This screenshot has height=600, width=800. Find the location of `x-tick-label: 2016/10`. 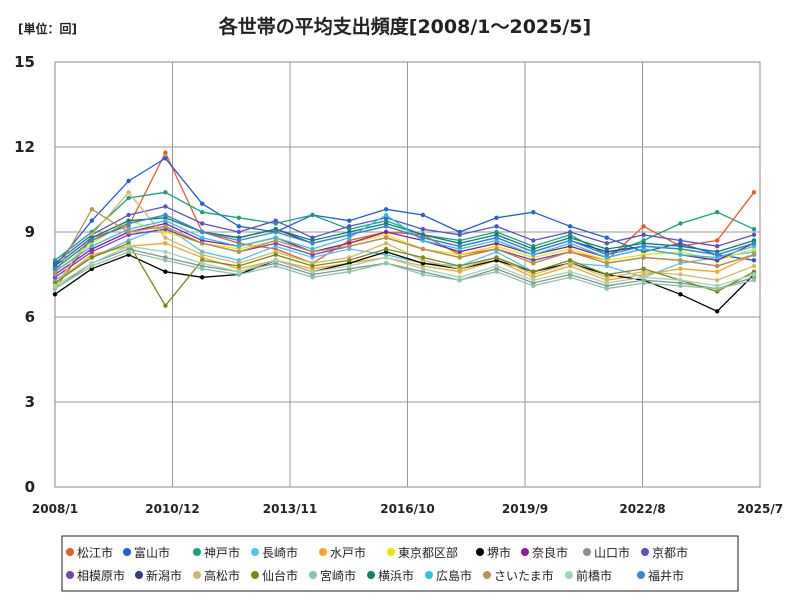

x-tick-label: 2016/10 is located at coordinates (407, 509).